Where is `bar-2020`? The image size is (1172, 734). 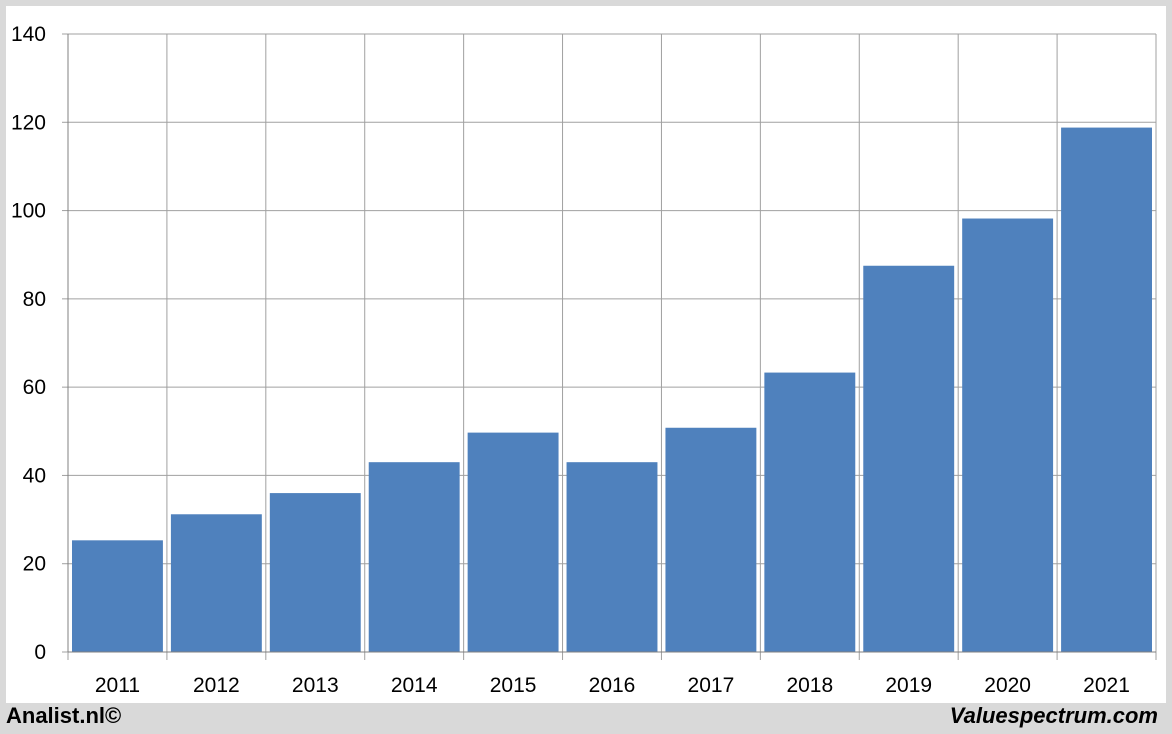 bar-2020 is located at coordinates (1008, 435).